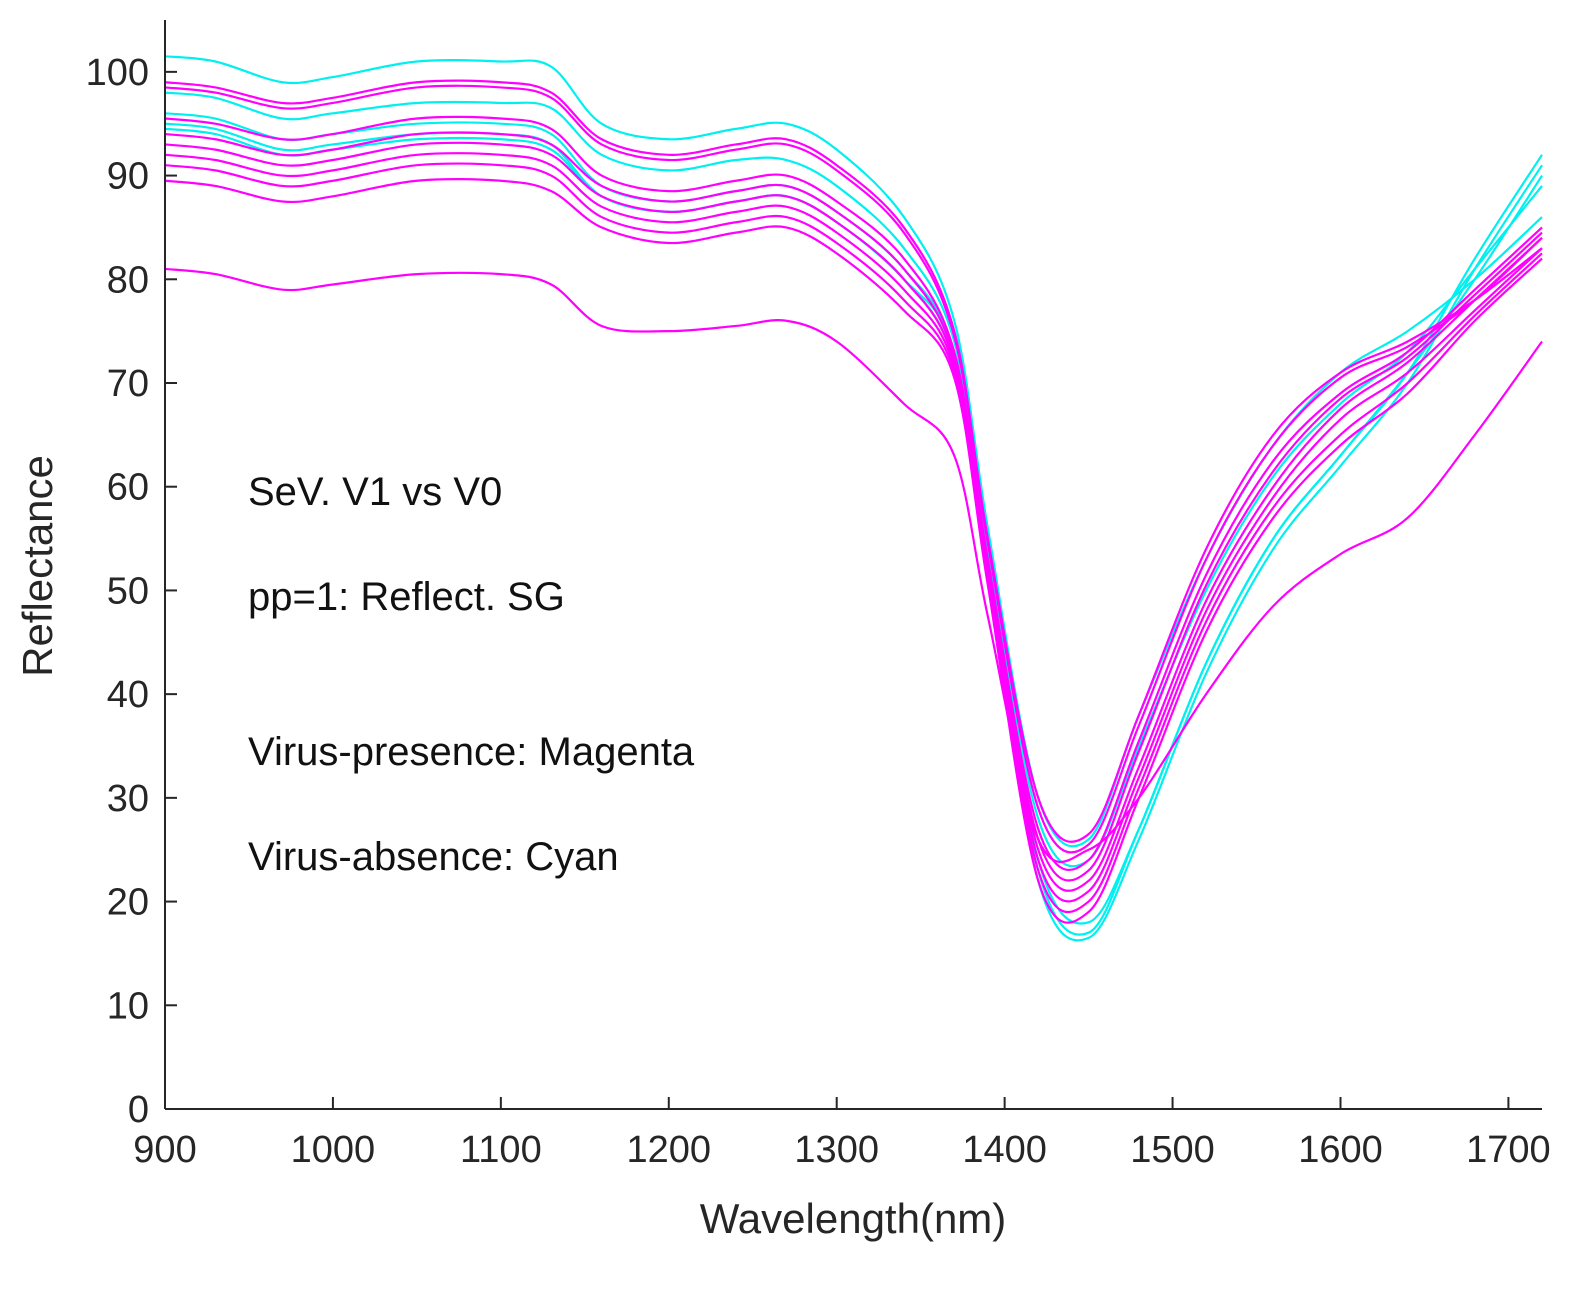  What do you see at coordinates (164, 1150) in the screenshot?
I see `x-tick-label: 900` at bounding box center [164, 1150].